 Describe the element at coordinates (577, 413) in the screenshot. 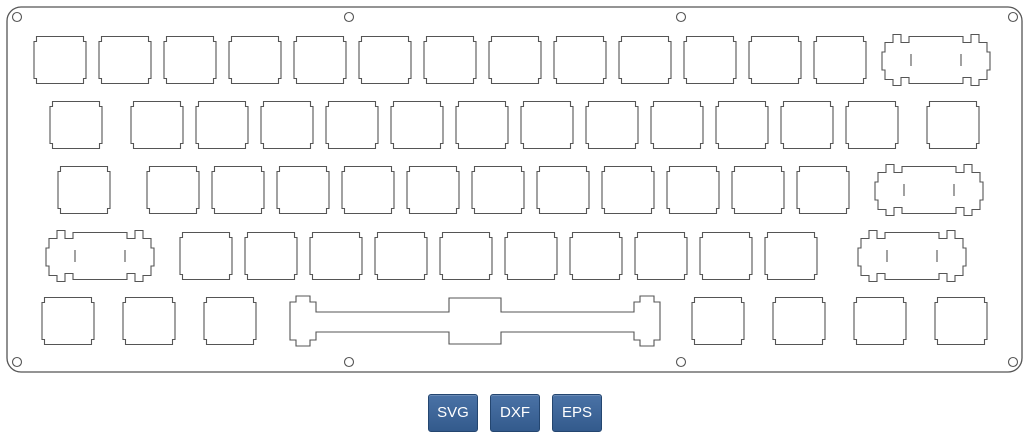

I see `export-eps-button: EPS` at that location.